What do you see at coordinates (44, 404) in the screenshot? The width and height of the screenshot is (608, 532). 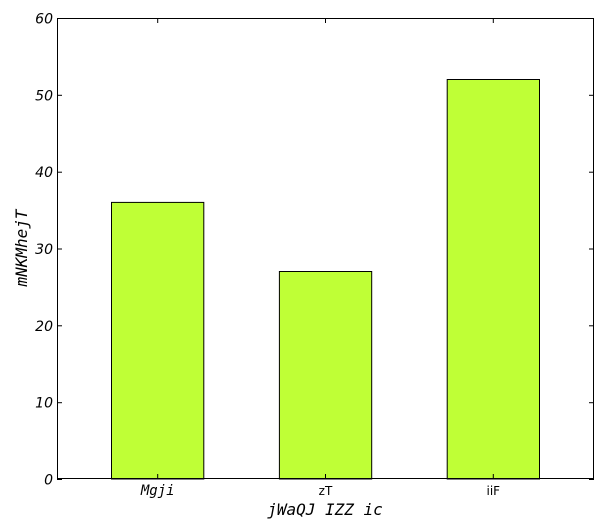 I see `y-tick-label-10: 10` at bounding box center [44, 404].